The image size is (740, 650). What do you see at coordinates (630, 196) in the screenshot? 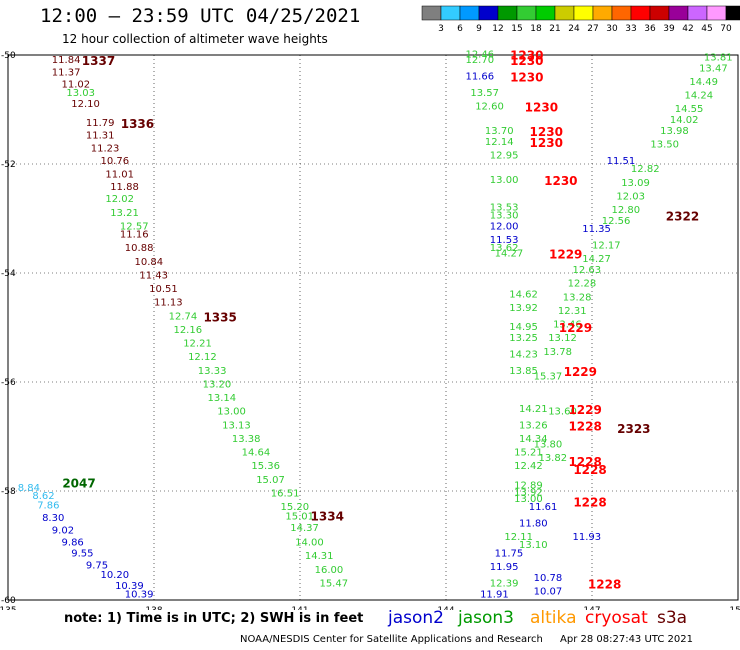
I see `swh-point: 12.03` at bounding box center [630, 196].